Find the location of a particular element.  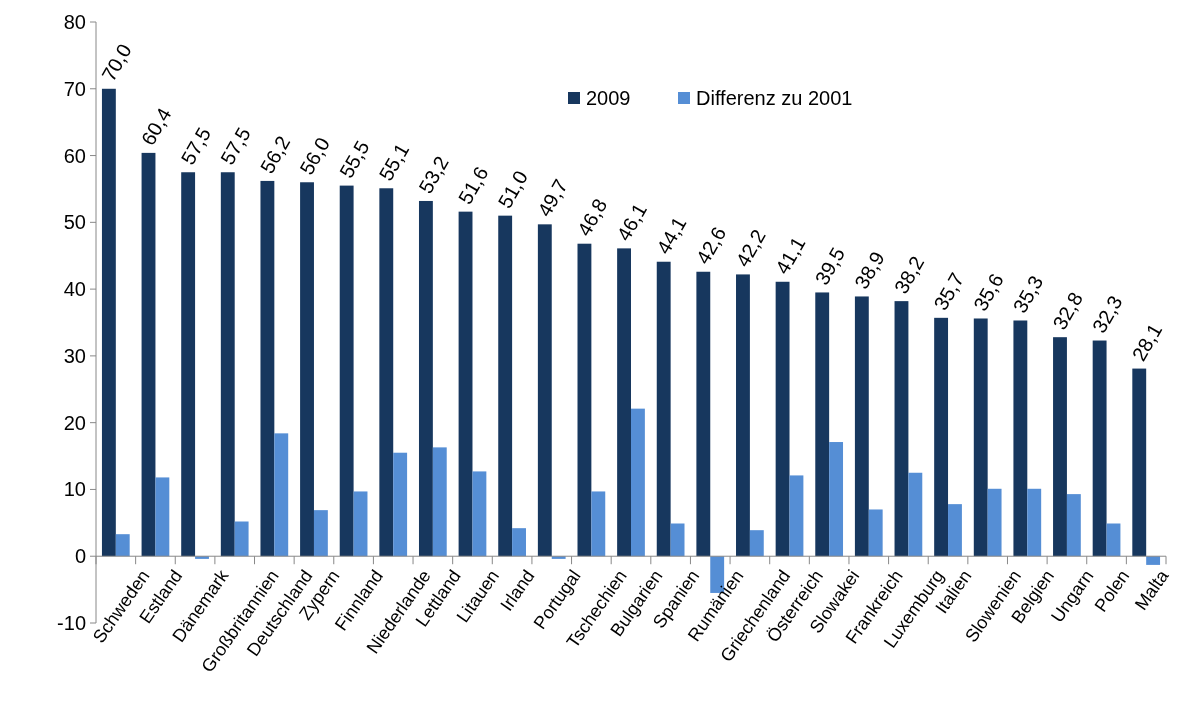

y-tick-label: 0 is located at coordinates (80, 556).